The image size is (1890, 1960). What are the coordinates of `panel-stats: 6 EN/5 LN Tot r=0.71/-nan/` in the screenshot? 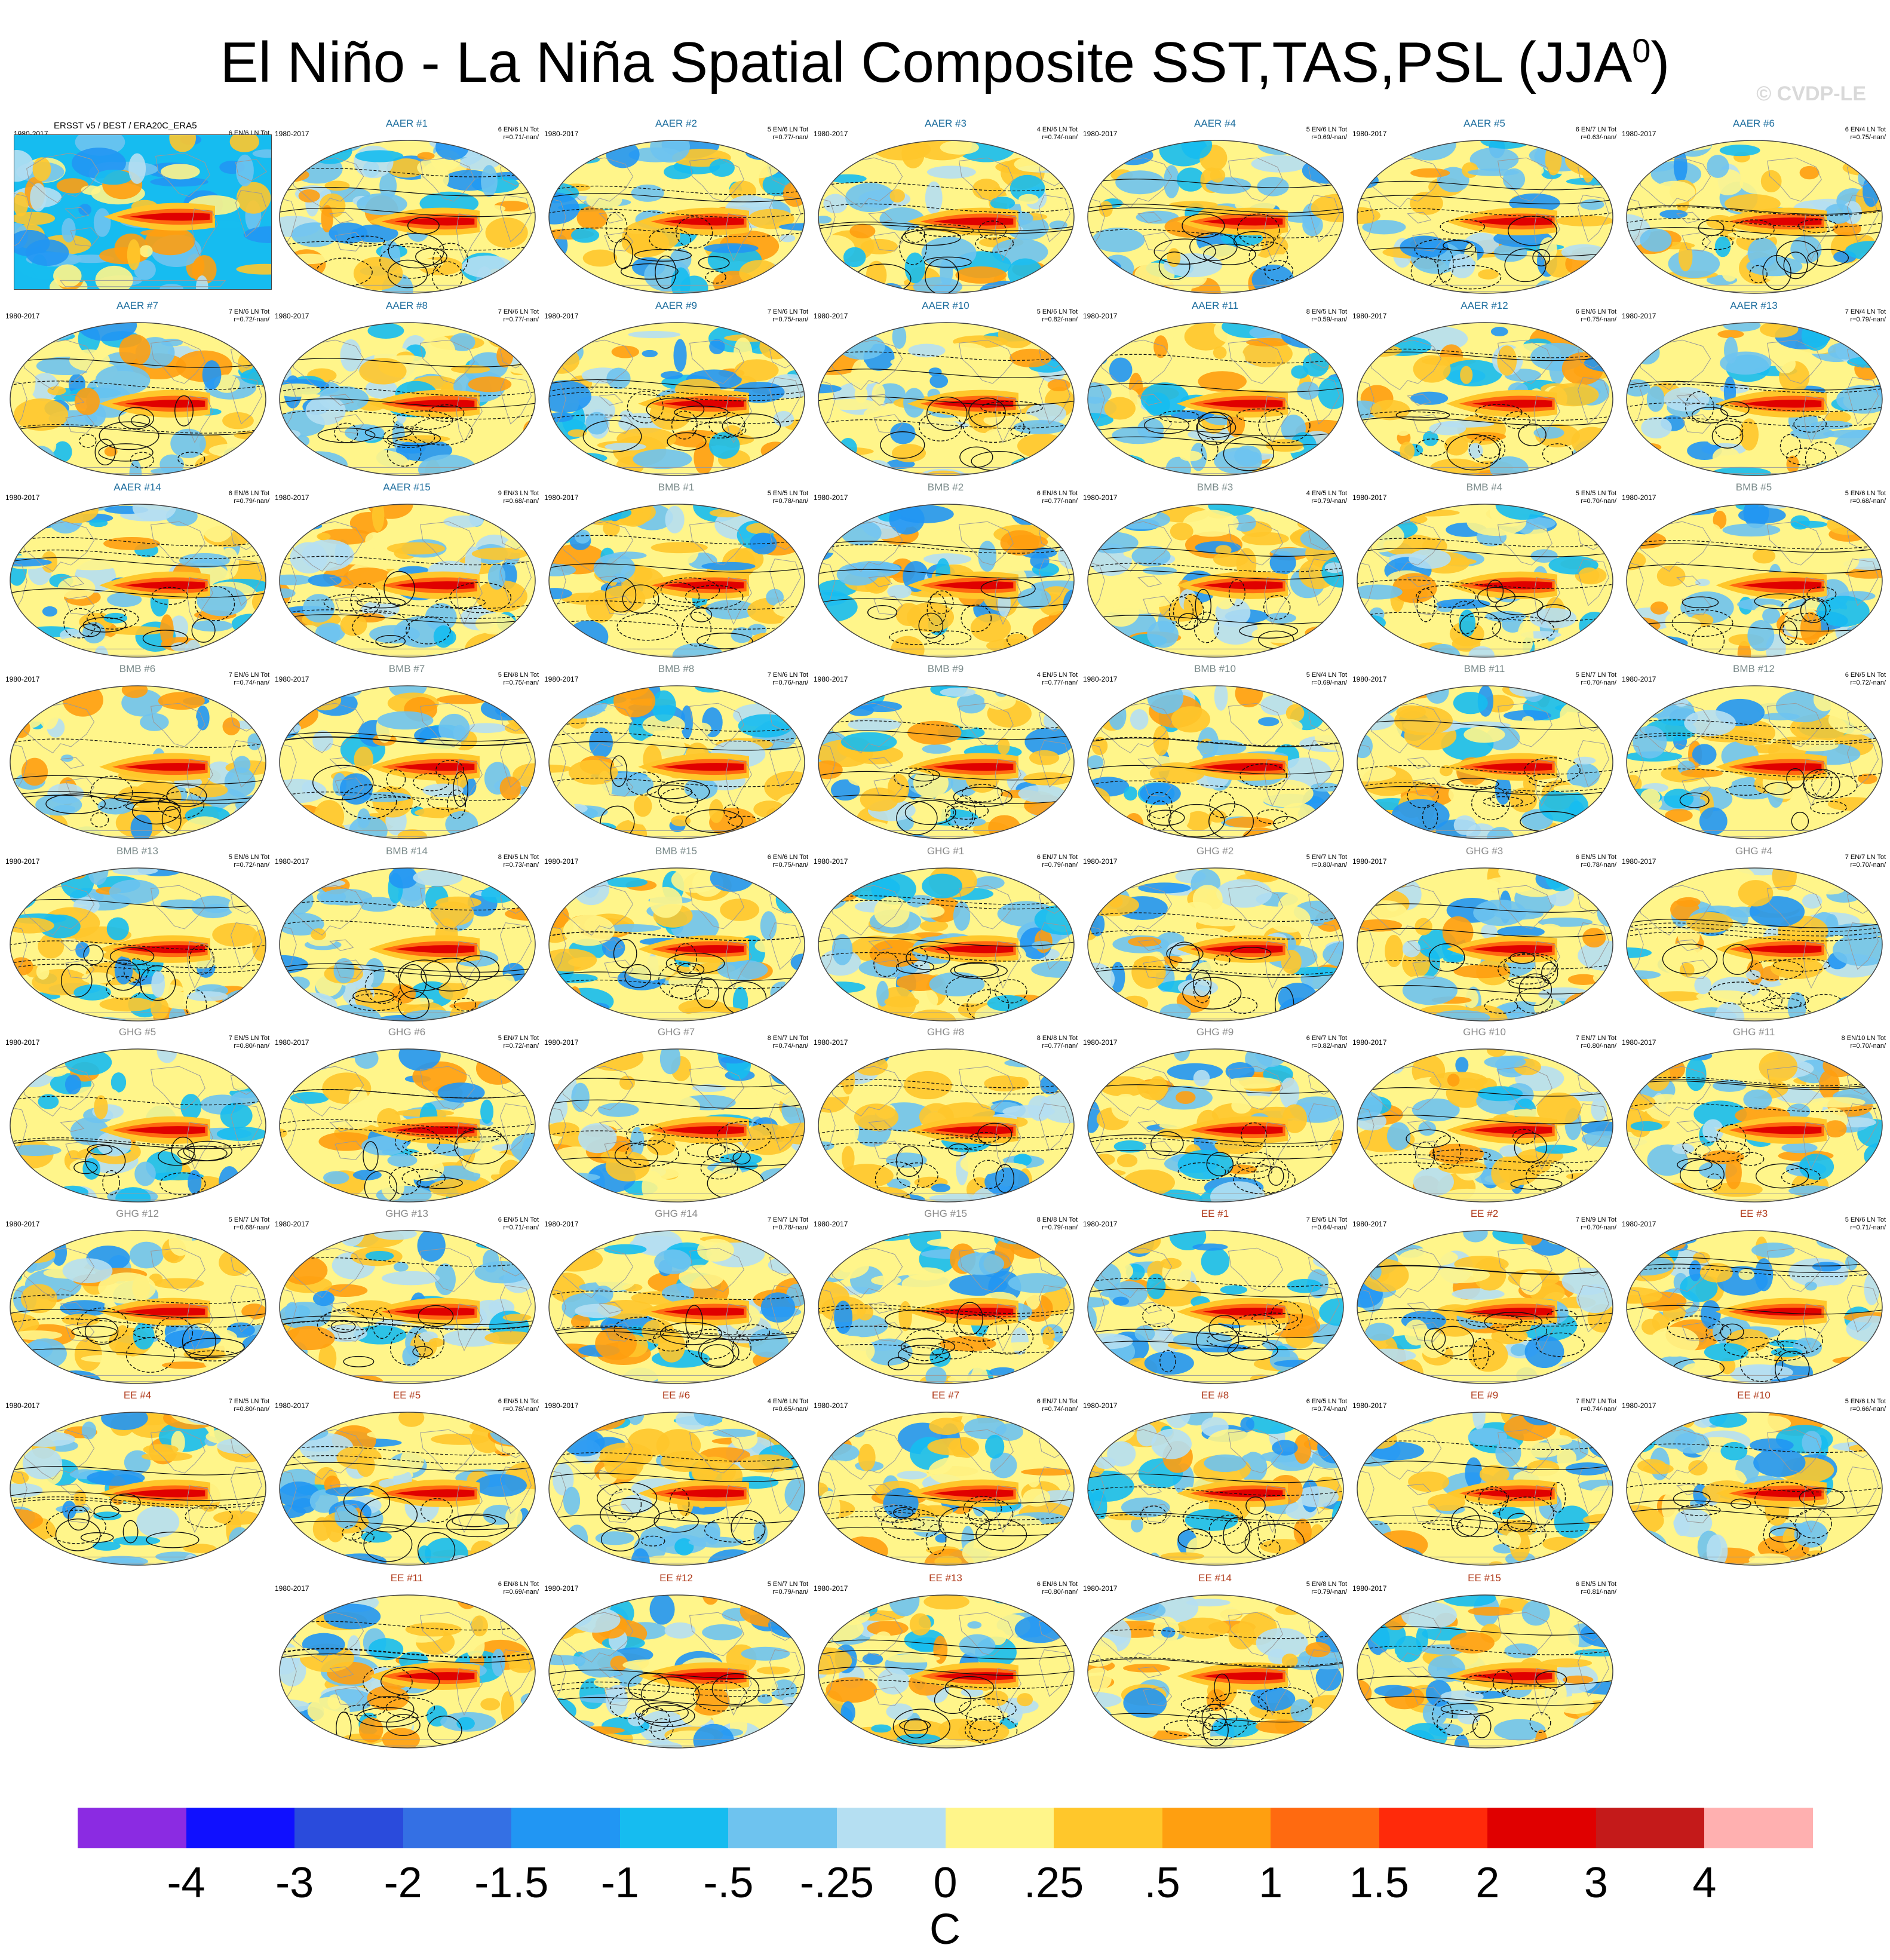 It's located at (518, 1224).